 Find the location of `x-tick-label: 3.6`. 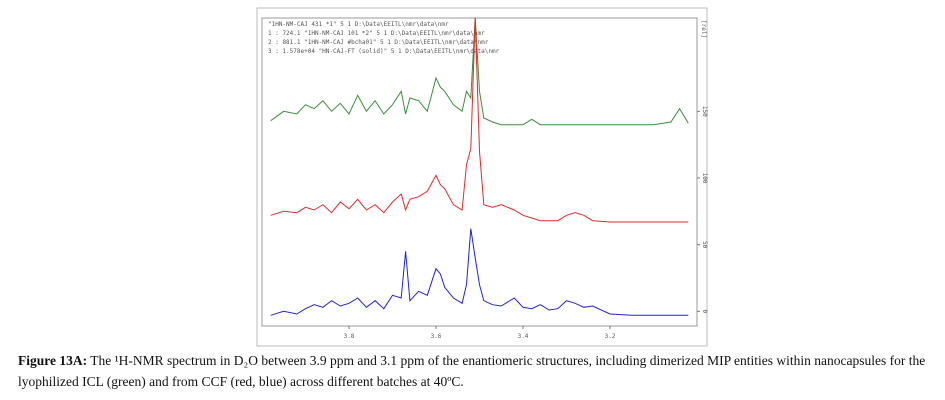

x-tick-label: 3.6 is located at coordinates (436, 336).